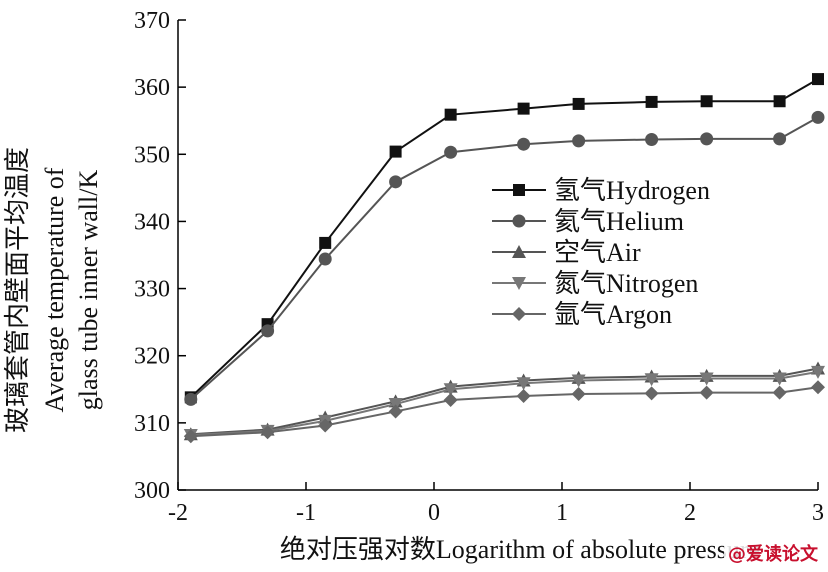  What do you see at coordinates (178, 513) in the screenshot?
I see `x-tick-label: -2` at bounding box center [178, 513].